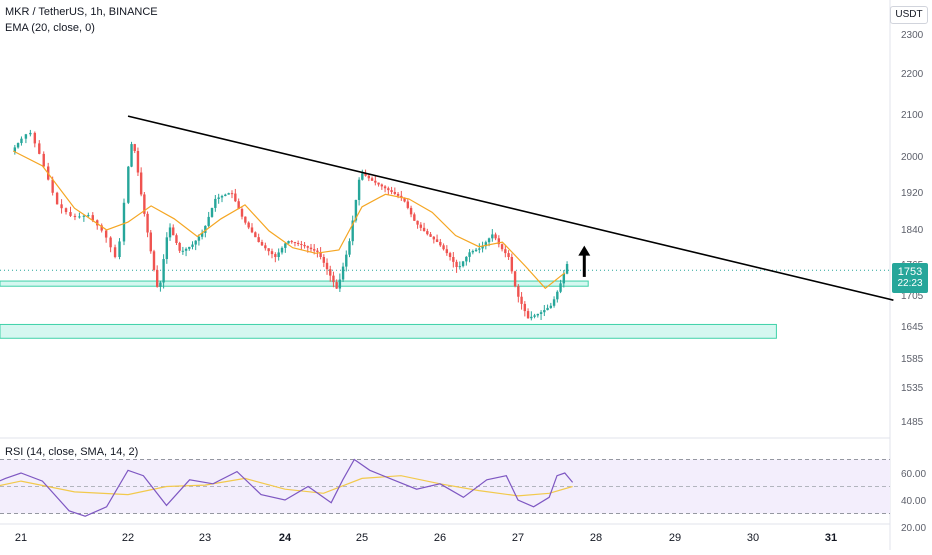  Describe the element at coordinates (286, 486) in the screenshot. I see `rsi-ma-line` at that location.